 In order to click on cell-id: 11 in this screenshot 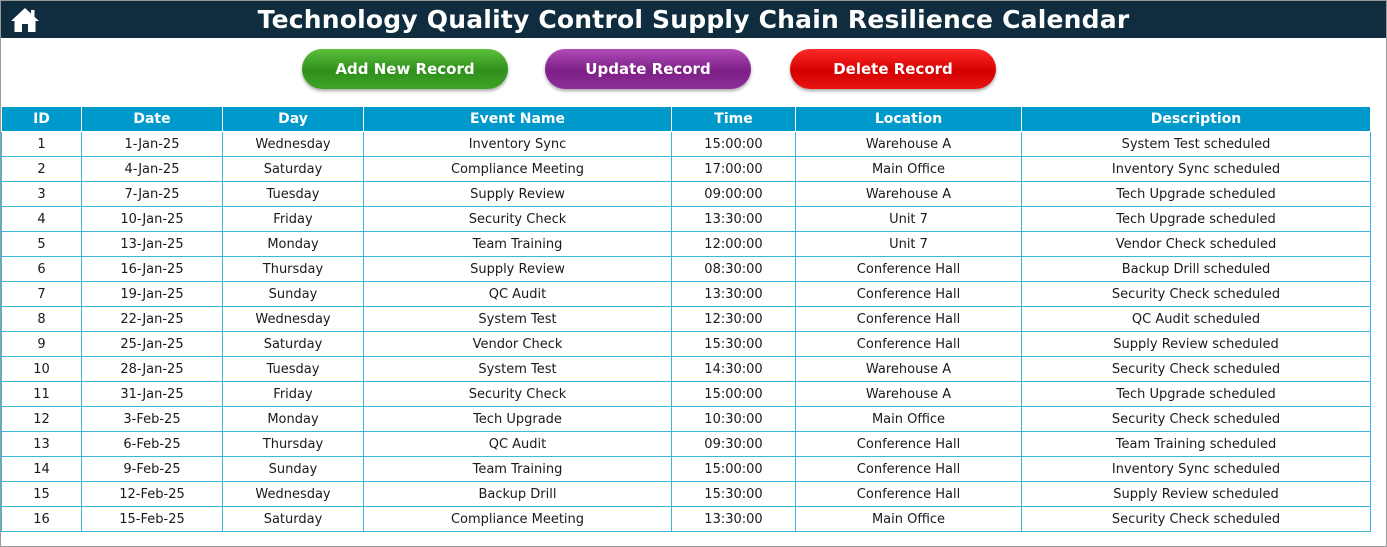, I will do `click(41, 394)`.